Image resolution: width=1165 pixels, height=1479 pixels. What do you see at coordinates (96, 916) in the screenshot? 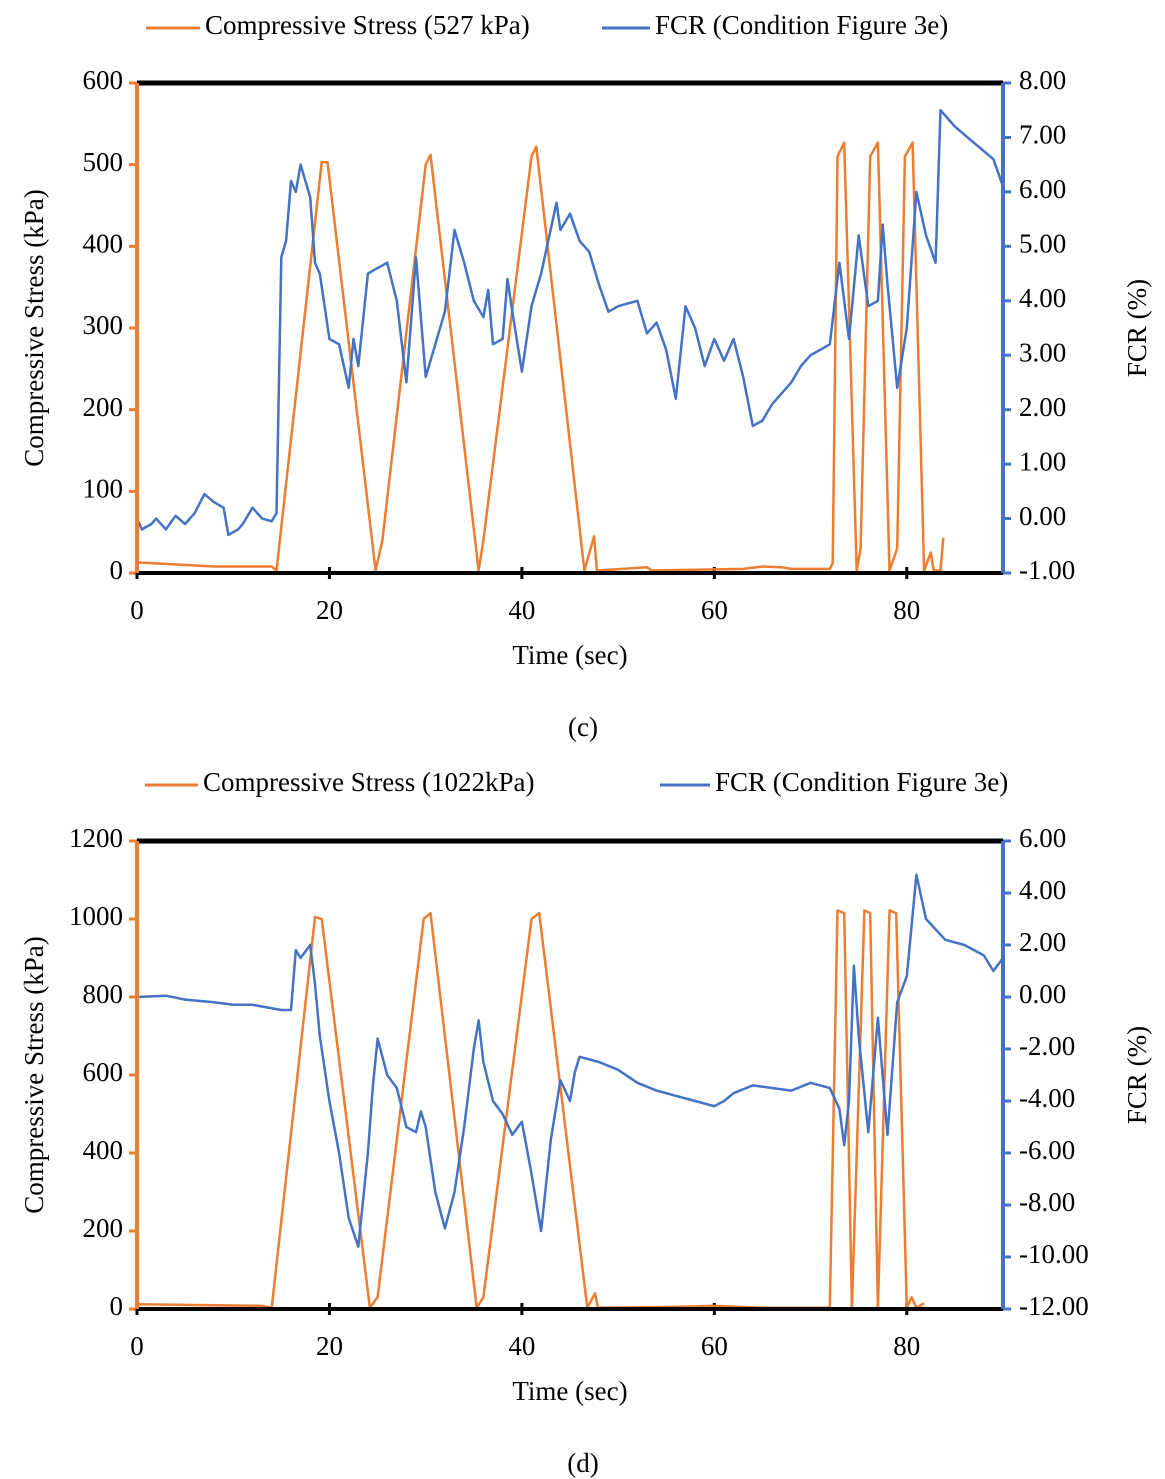
I see `y-tick-label: 1000` at bounding box center [96, 916].